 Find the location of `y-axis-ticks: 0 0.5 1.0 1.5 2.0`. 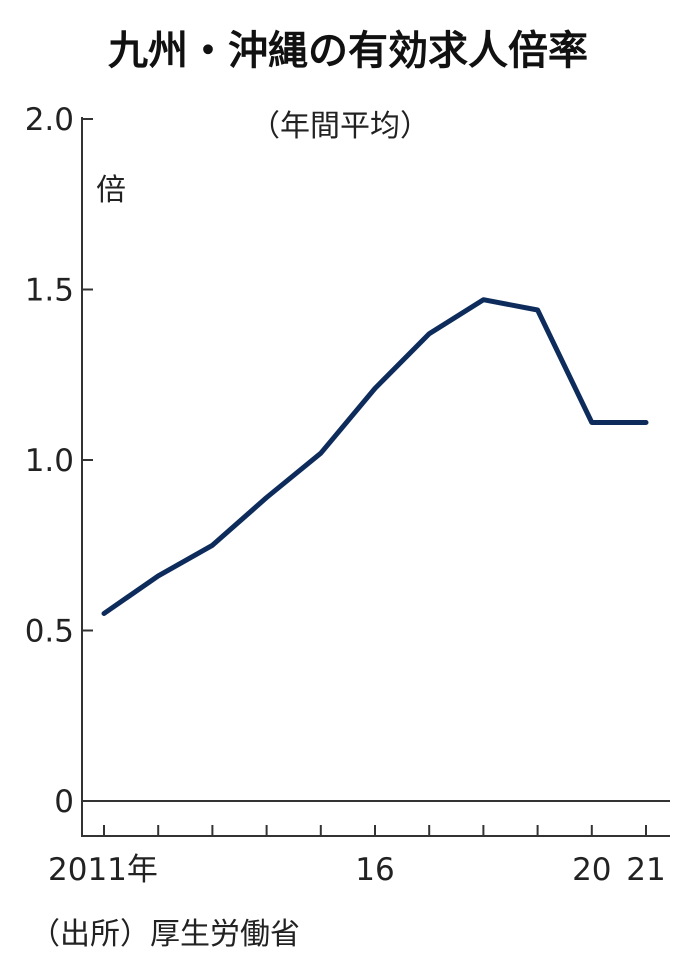

y-axis-ticks: 0 0.5 1.0 1.5 2.0 is located at coordinates (59, 461).